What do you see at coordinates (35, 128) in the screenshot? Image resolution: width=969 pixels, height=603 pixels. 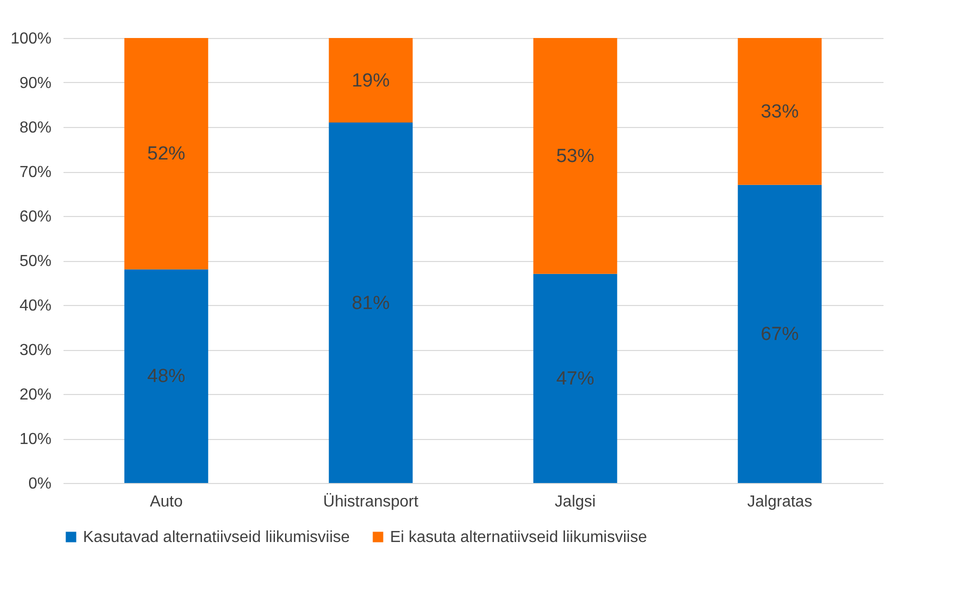 I see `y-tick-label: 80%` at bounding box center [35, 128].